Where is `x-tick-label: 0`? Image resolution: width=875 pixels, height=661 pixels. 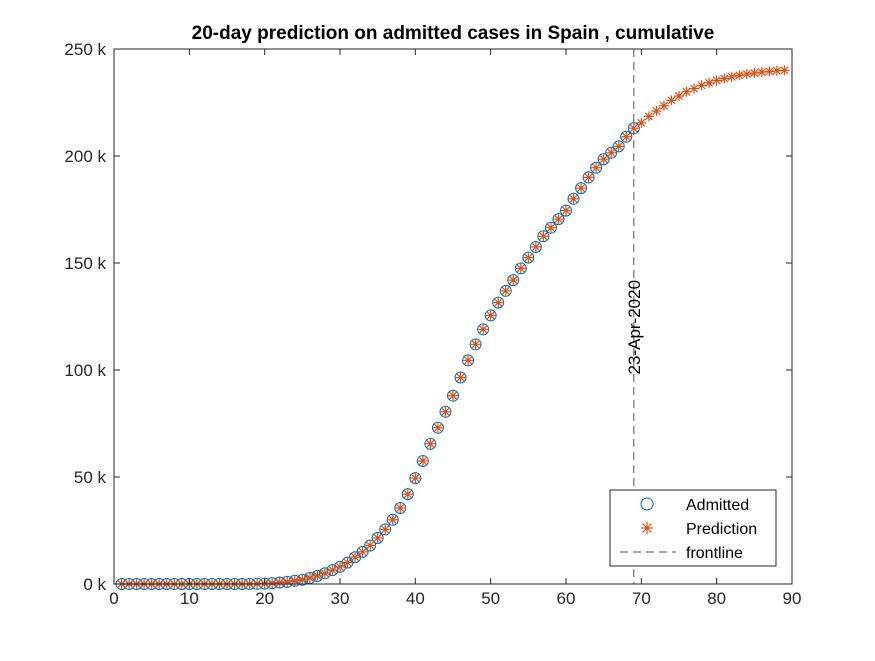 x-tick-label: 0 is located at coordinates (113, 598).